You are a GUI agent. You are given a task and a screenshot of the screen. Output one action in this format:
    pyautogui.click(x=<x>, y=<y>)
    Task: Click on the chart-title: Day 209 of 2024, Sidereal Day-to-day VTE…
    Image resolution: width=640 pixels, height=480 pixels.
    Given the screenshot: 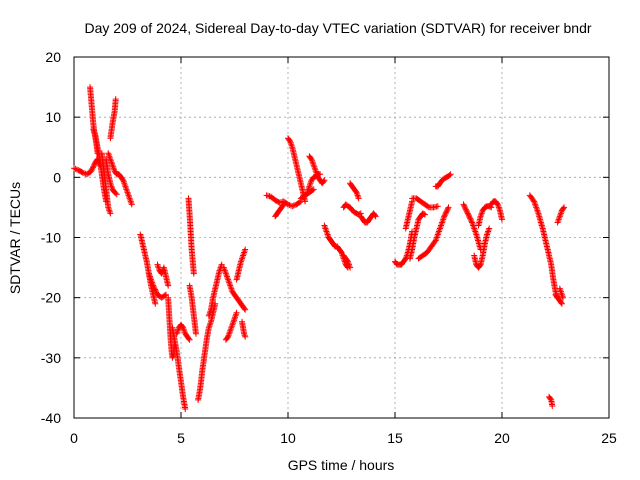 What is the action you would take?
    pyautogui.click(x=337, y=28)
    